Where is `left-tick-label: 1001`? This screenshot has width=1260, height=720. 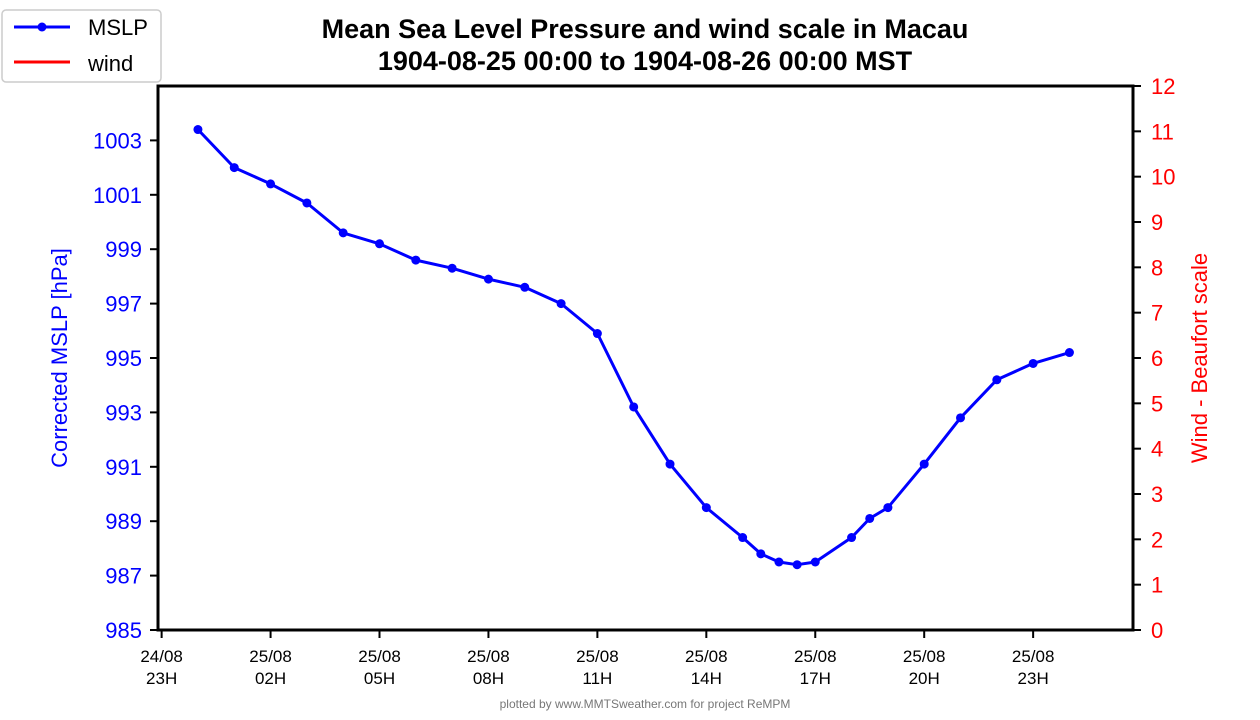 left-tick-label: 1001 is located at coordinates (117, 195).